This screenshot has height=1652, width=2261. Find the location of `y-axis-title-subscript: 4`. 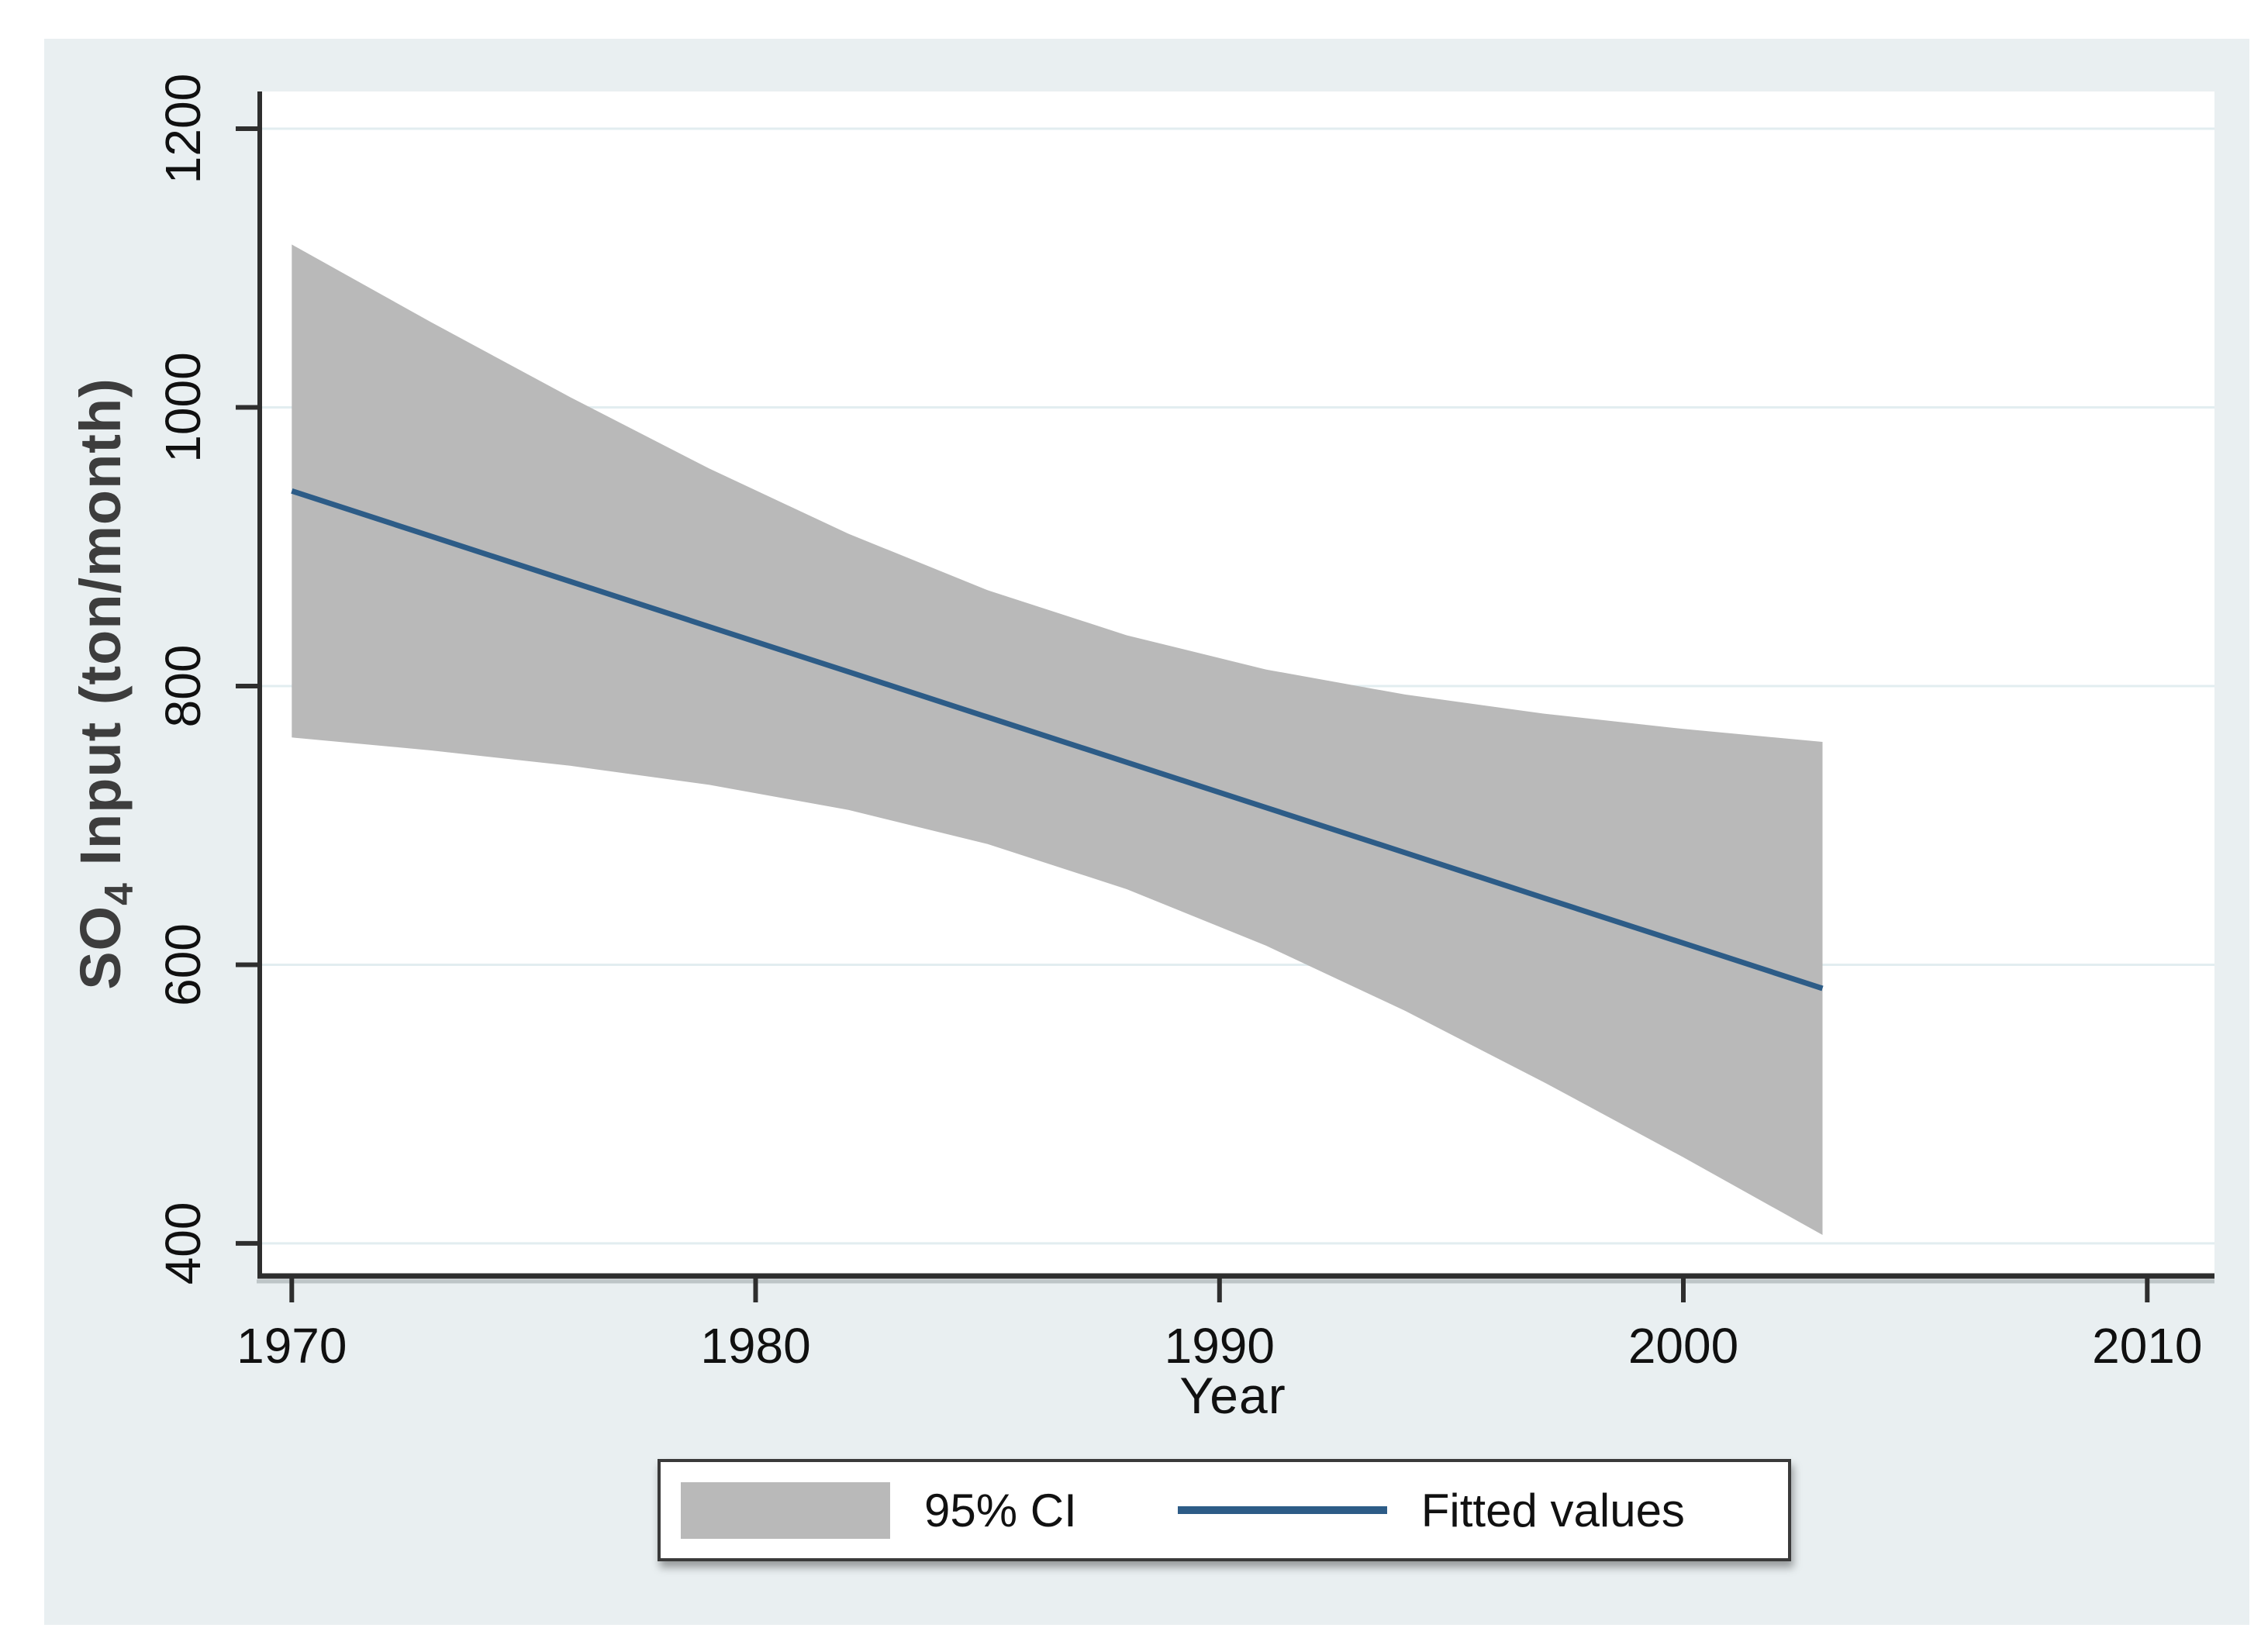

y-axis-title-subscript: 4 is located at coordinates (118, 894).